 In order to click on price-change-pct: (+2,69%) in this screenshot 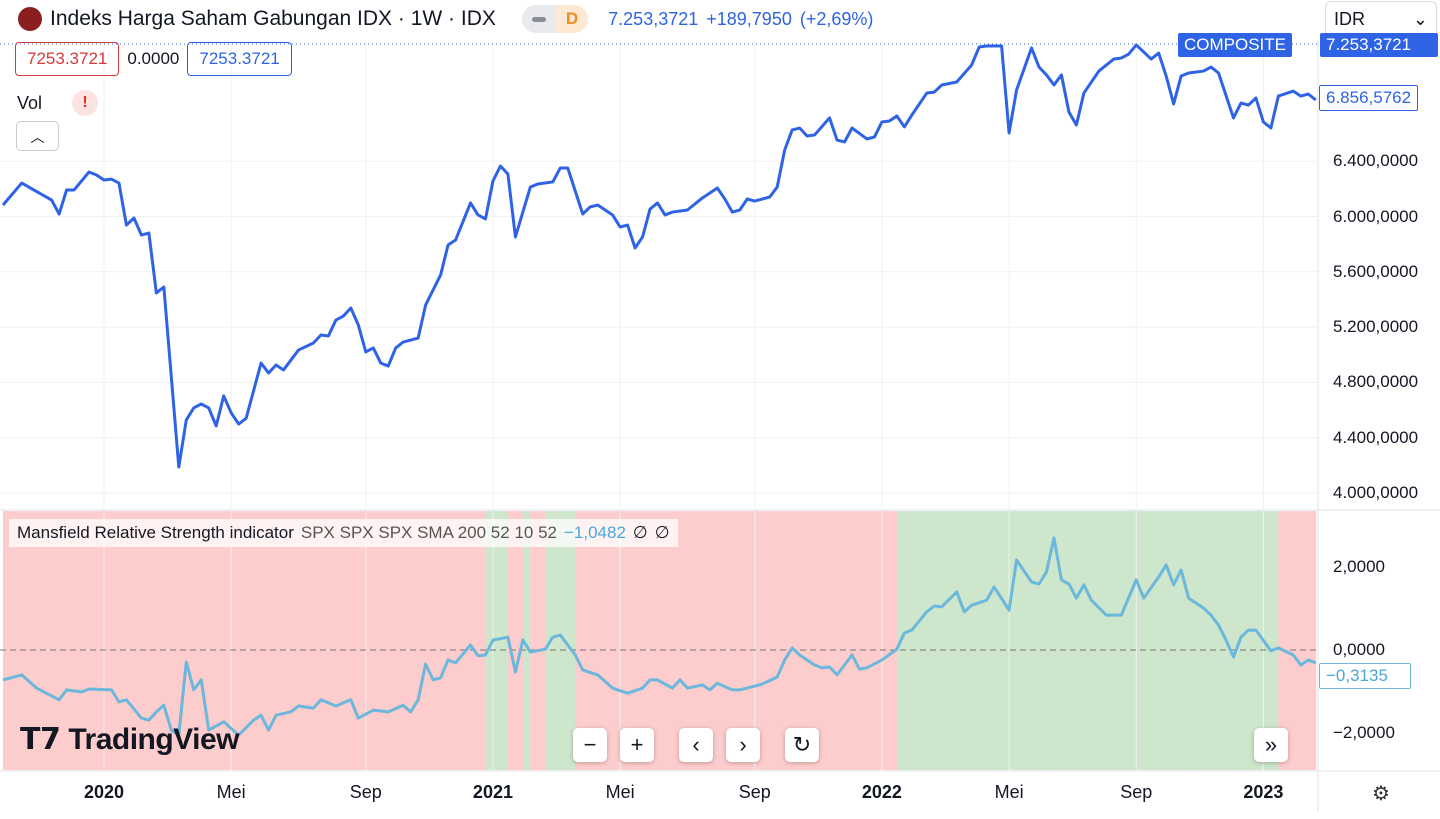, I will do `click(836, 18)`.